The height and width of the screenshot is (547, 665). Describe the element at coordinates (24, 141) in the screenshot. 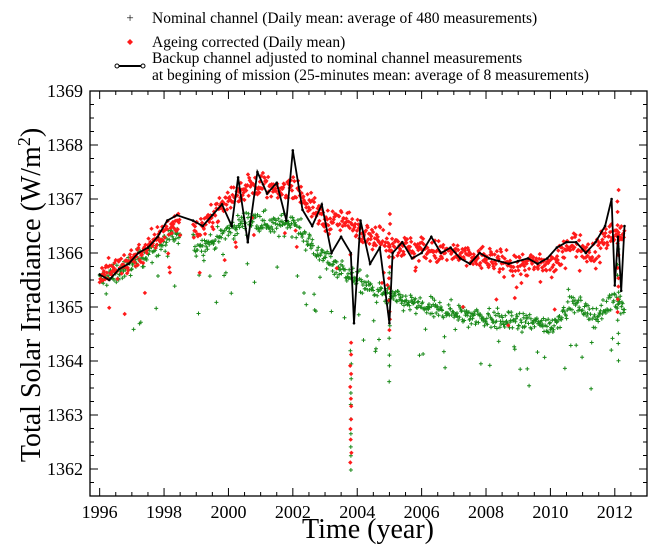

I see `y-axis-label-sup: 2` at that location.